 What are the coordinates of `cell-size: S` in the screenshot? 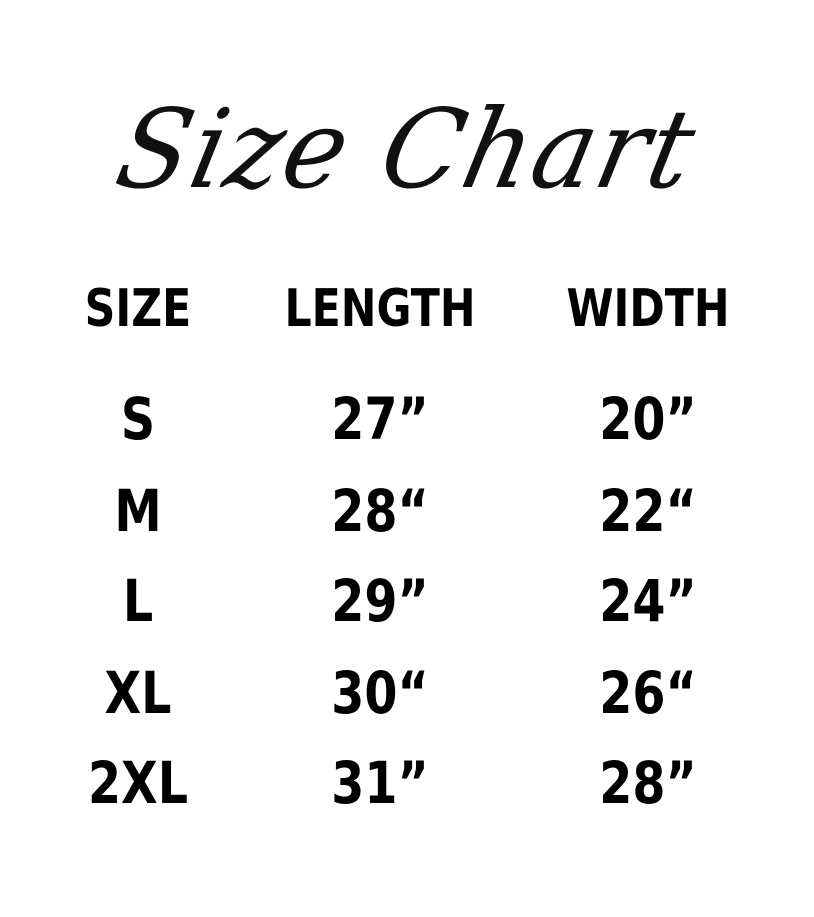 It's located at (138, 419).